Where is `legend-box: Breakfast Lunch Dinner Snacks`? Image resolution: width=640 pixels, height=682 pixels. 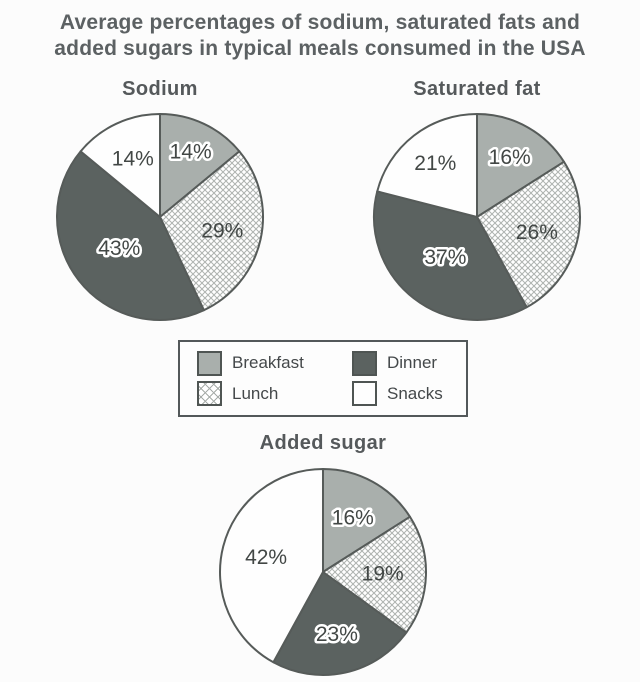 legend-box: Breakfast Lunch Dinner Snacks is located at coordinates (323, 378).